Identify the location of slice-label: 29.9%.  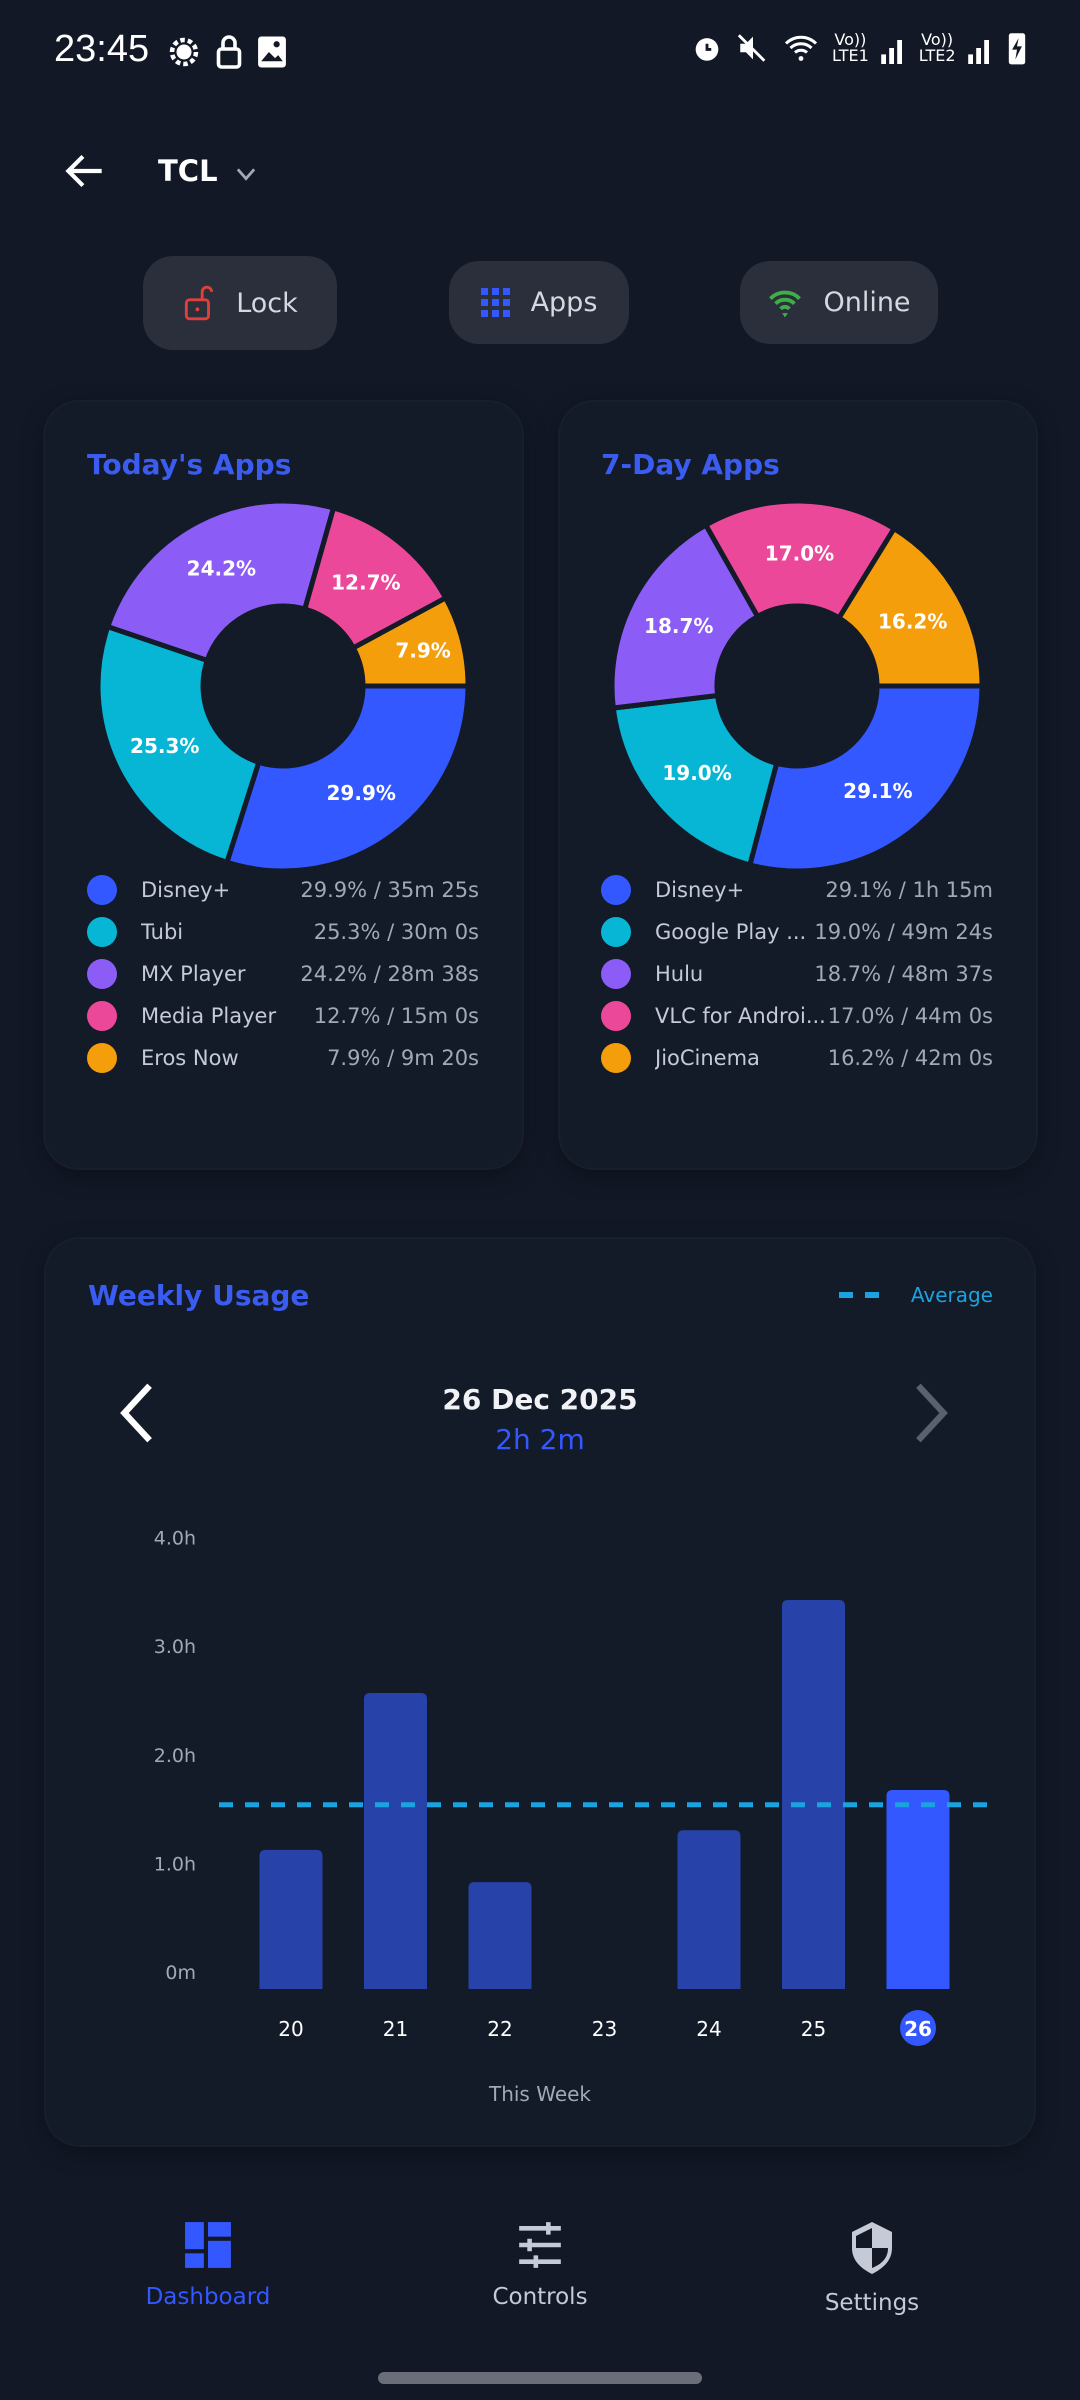
(361, 793).